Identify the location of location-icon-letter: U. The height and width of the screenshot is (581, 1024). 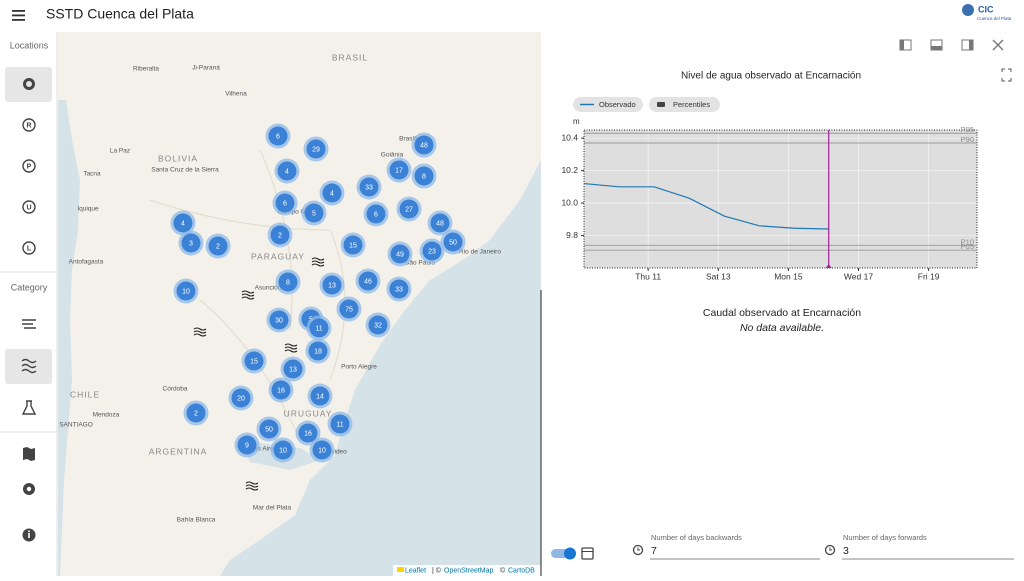
(28, 207).